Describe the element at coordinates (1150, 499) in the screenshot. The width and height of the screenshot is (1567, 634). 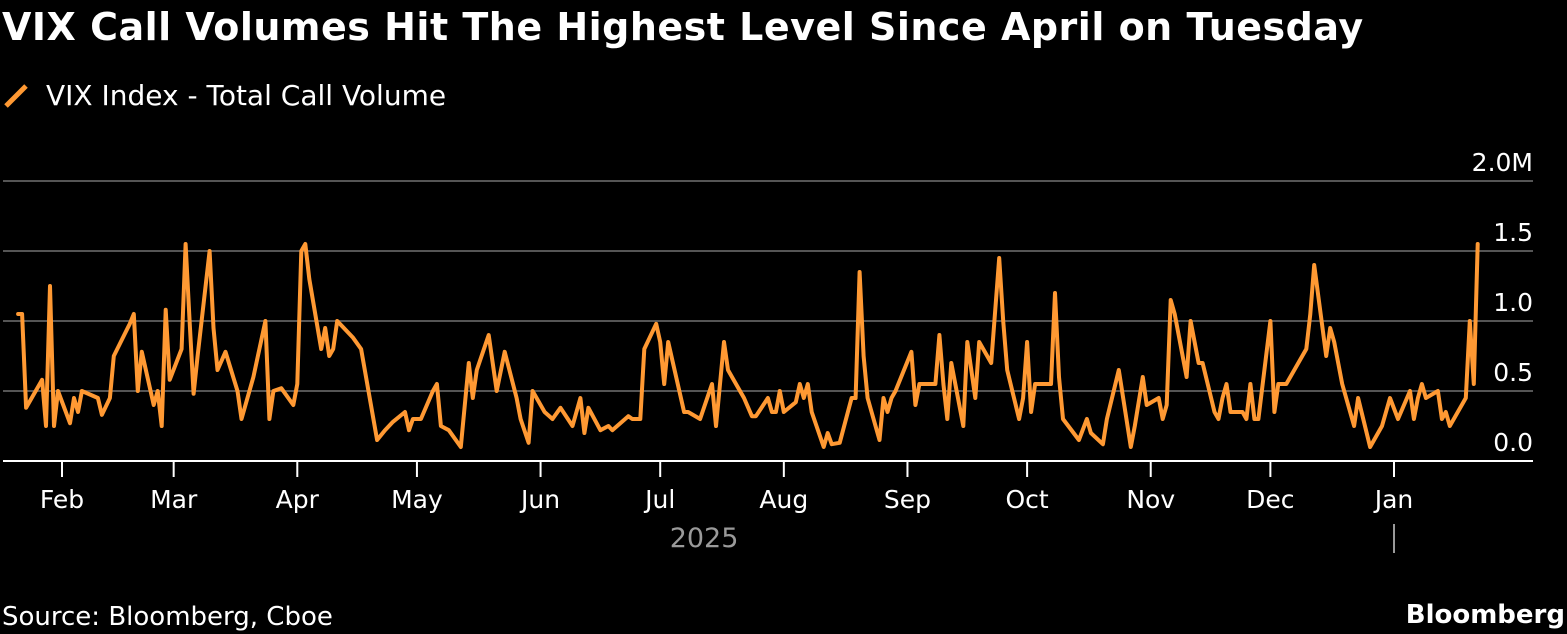
I see `x-tick-label: Nov` at that location.